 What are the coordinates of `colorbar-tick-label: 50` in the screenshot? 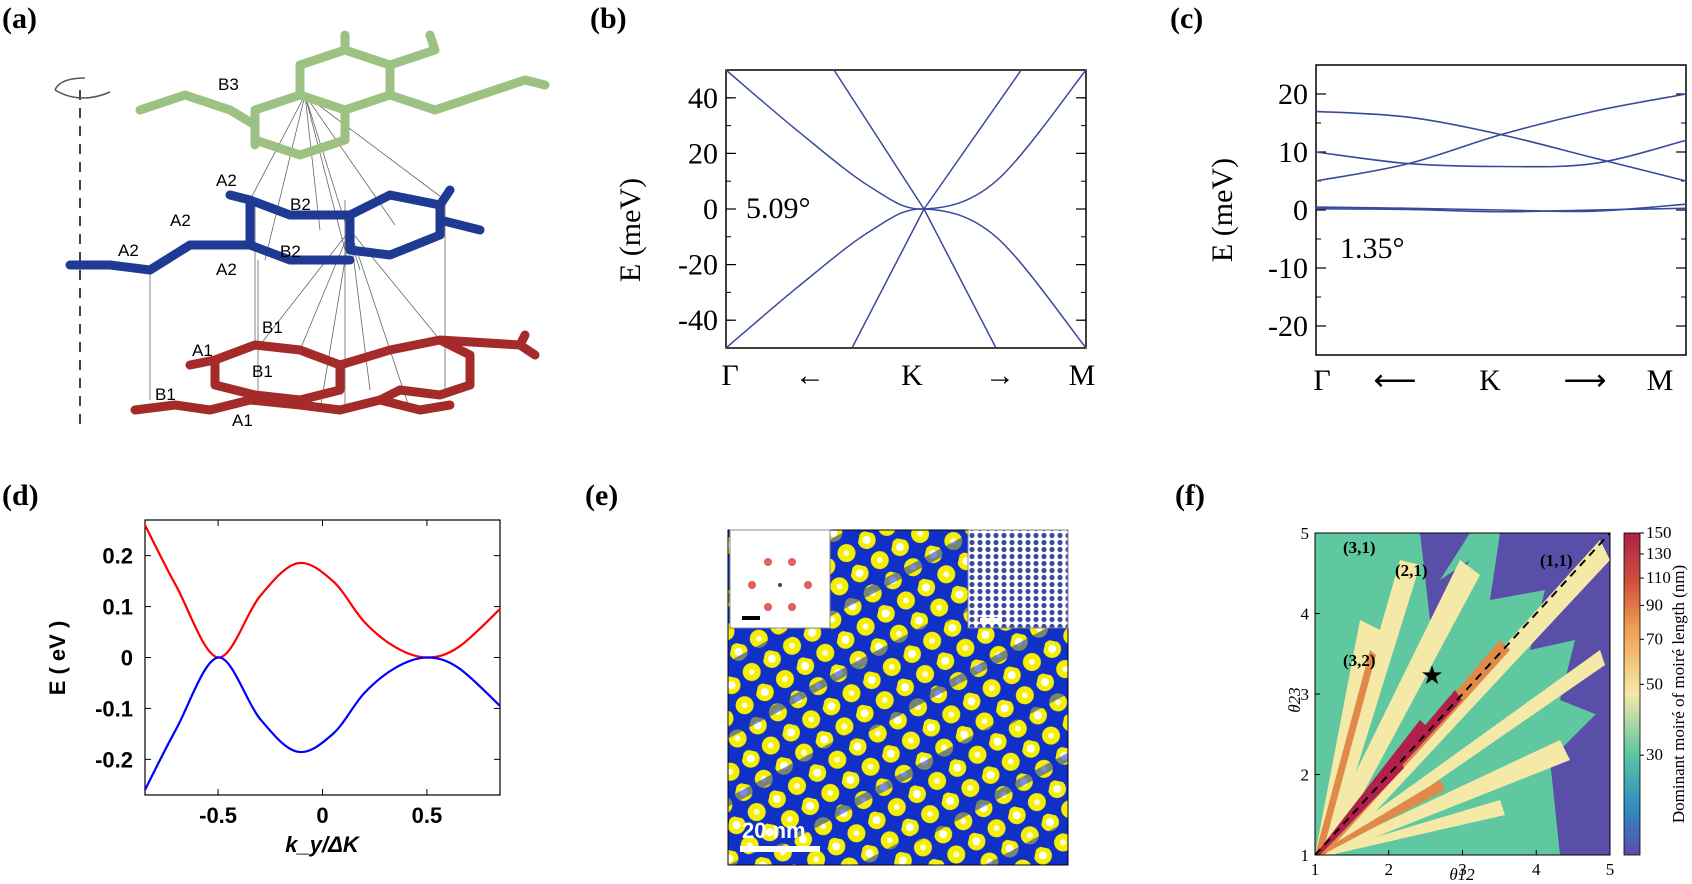 It's located at (1654, 683).